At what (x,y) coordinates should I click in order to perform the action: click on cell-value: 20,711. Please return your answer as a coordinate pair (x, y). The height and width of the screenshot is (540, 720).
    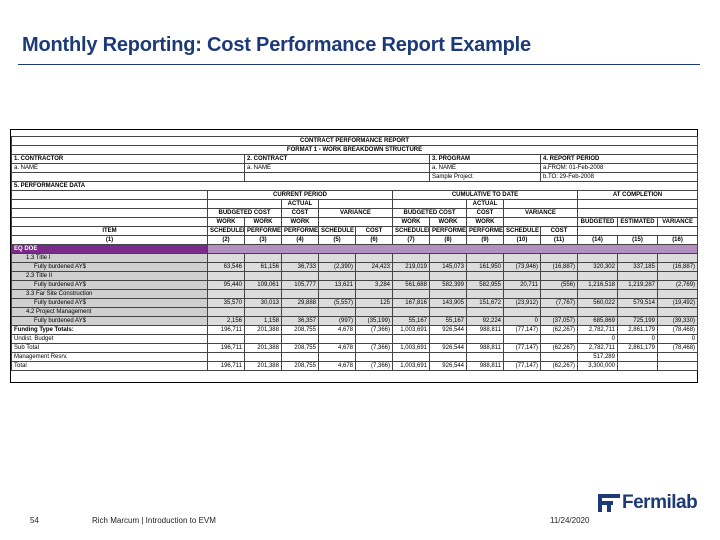
    Looking at the image, I should click on (522, 285).